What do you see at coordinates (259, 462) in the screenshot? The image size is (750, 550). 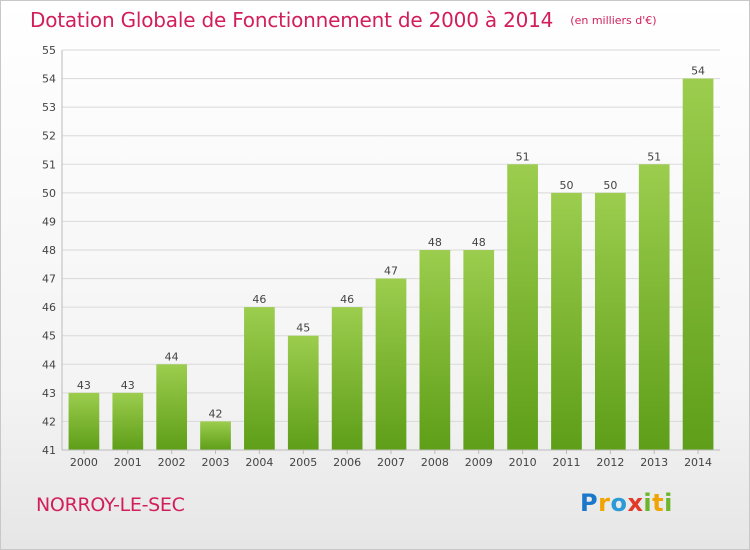 I see `x-tick-label-2004: 2004` at bounding box center [259, 462].